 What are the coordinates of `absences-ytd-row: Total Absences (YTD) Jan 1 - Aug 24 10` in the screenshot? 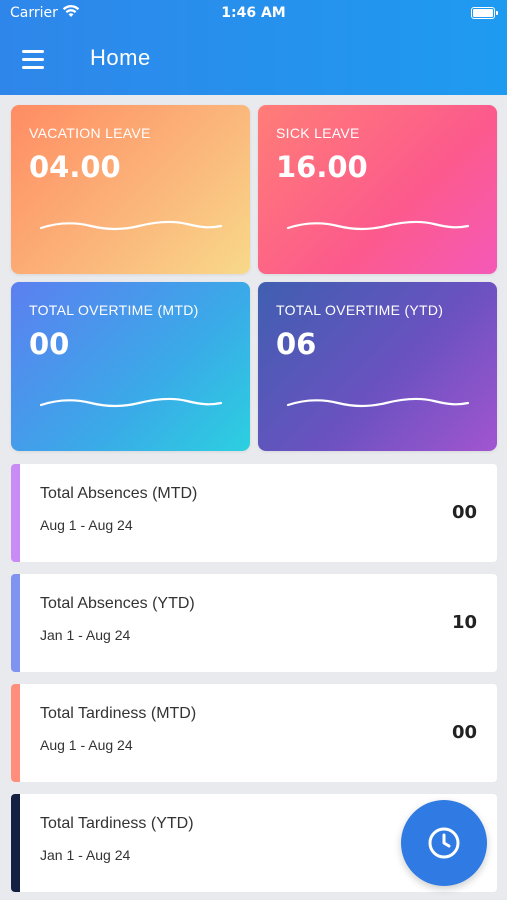 It's located at (254, 623).